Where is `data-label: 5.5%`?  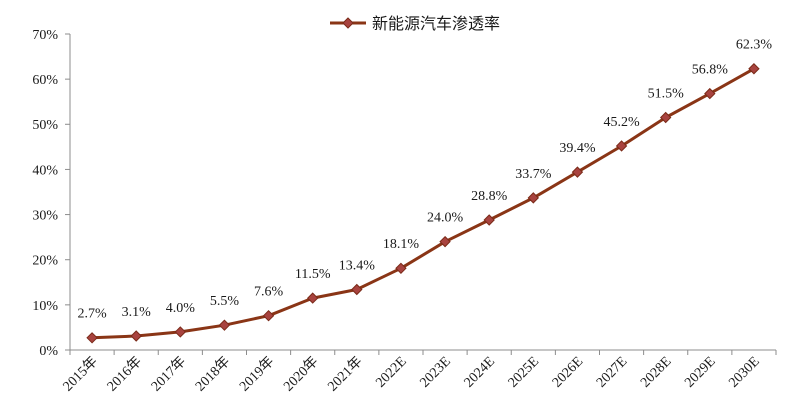
data-label: 5.5% is located at coordinates (225, 301).